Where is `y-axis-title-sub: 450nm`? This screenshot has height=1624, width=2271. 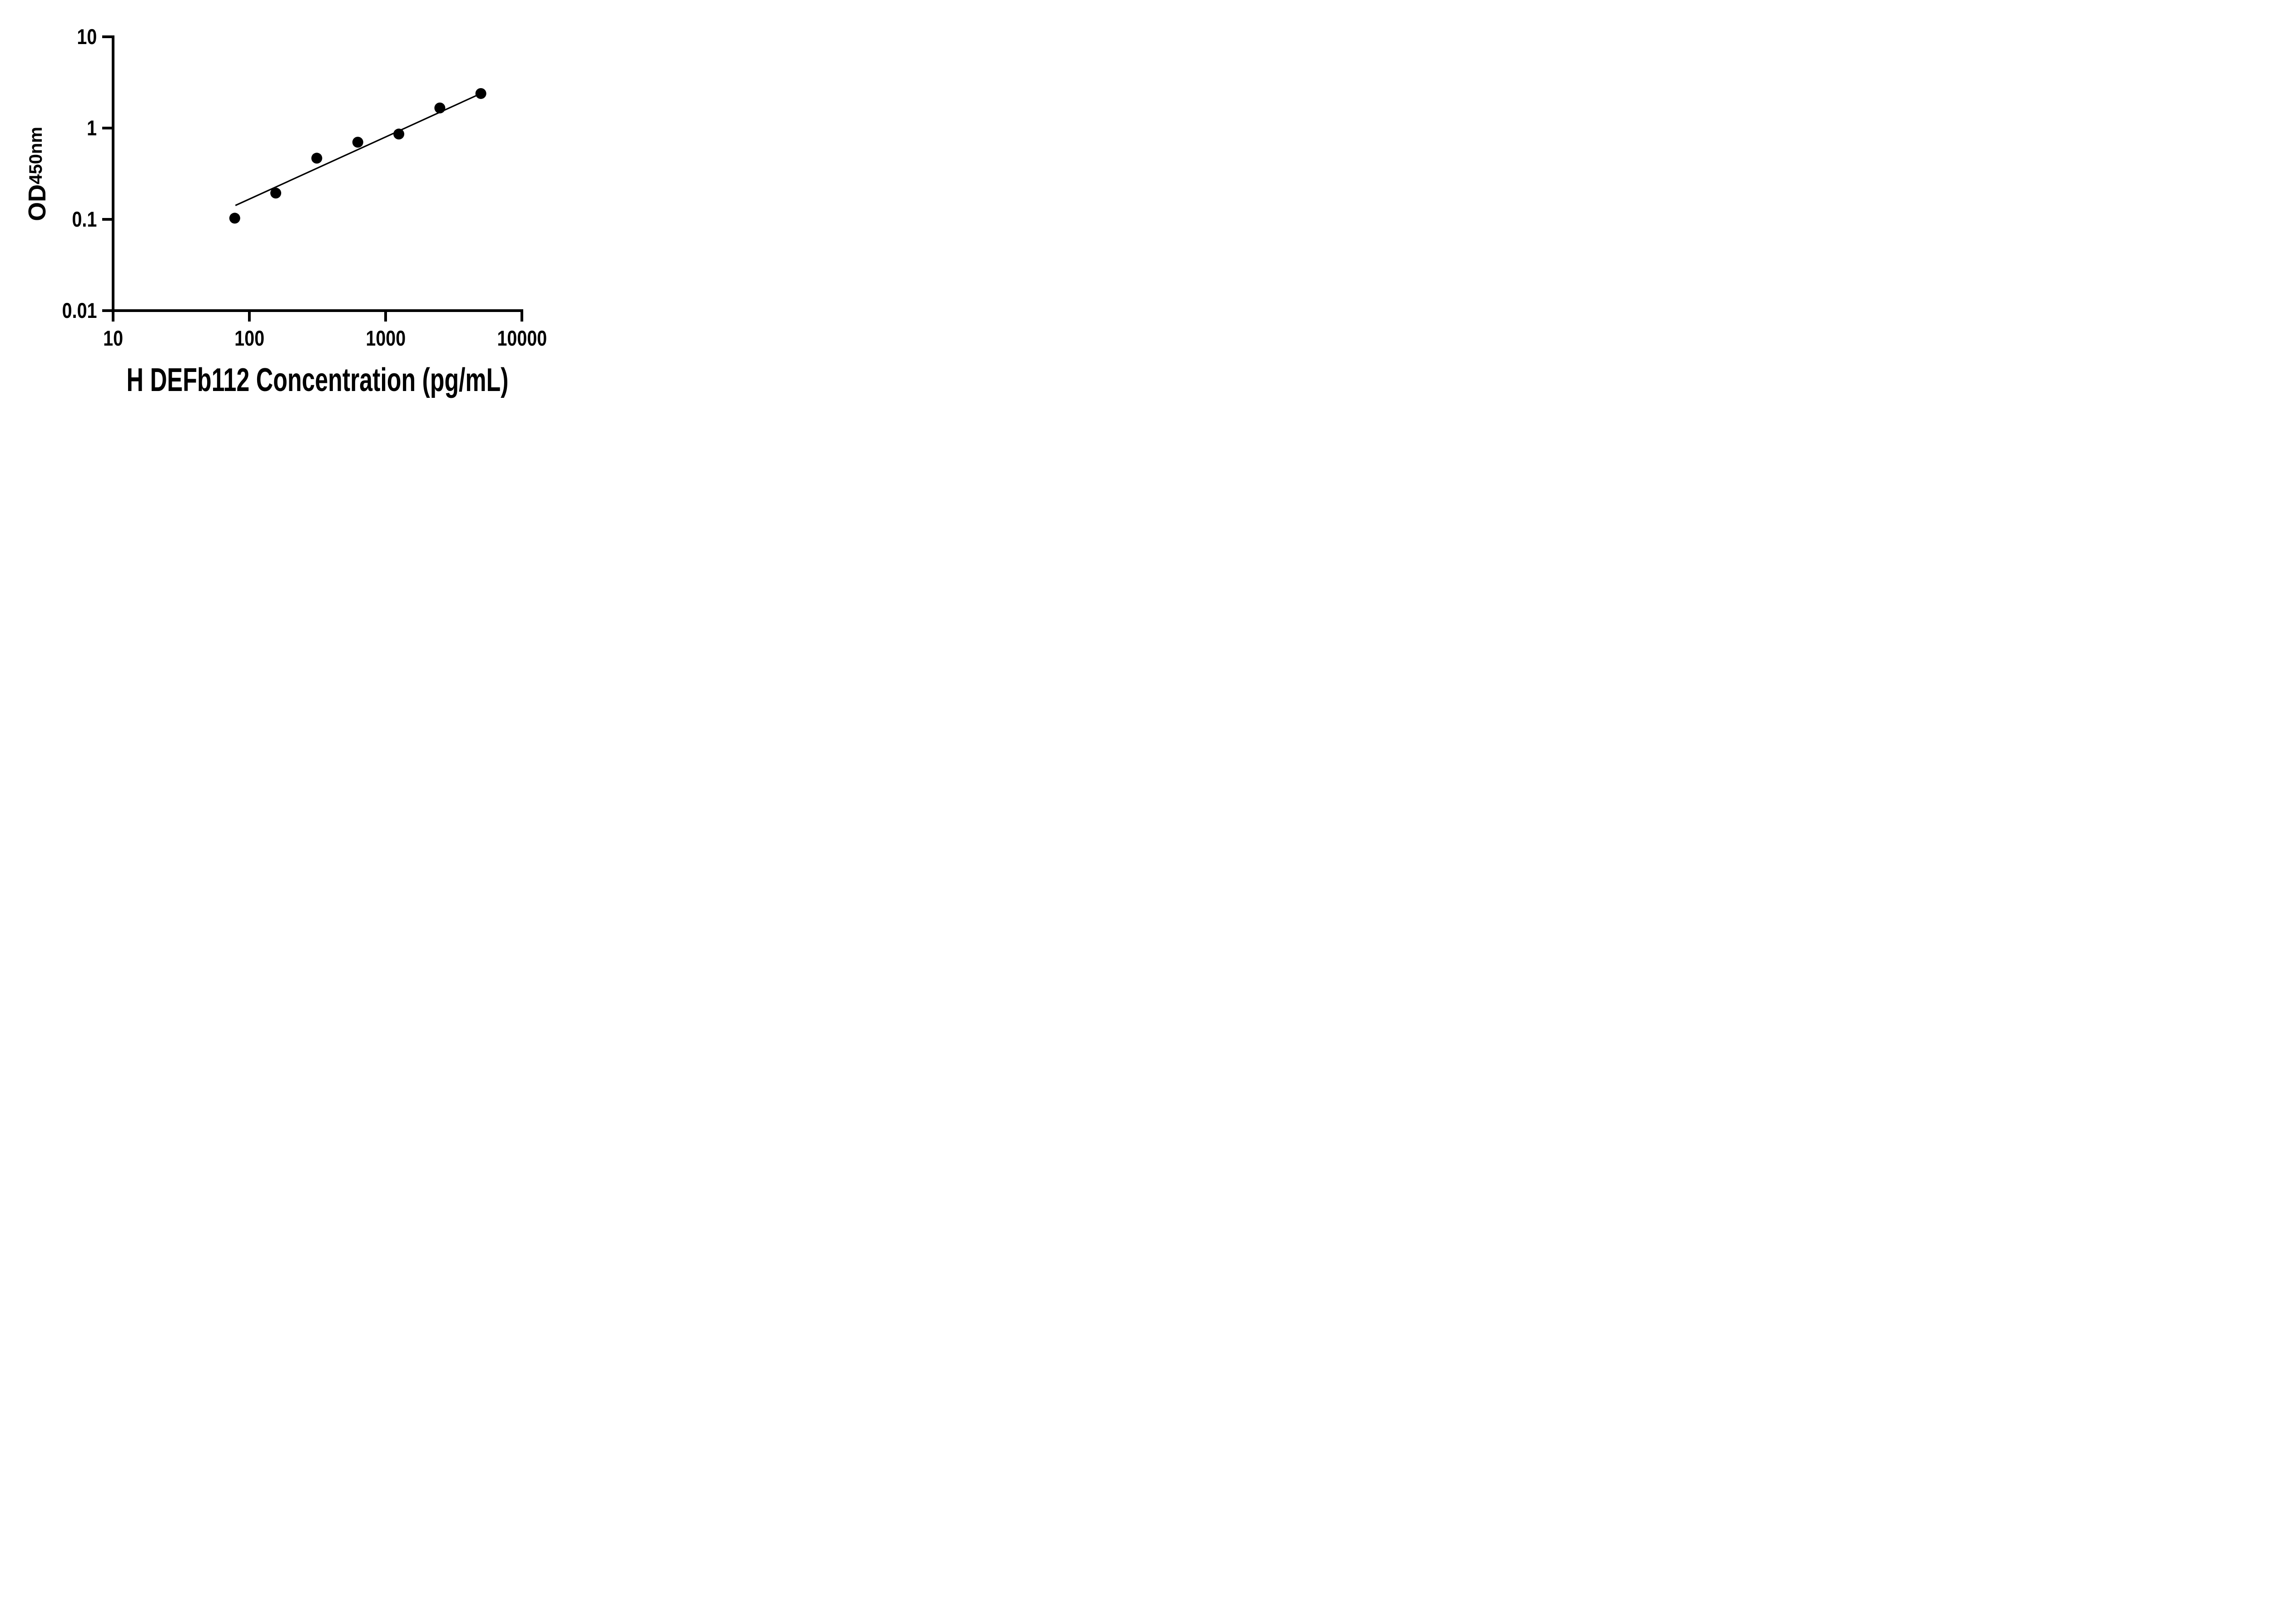
y-axis-title-sub: 450nm is located at coordinates (36, 155).